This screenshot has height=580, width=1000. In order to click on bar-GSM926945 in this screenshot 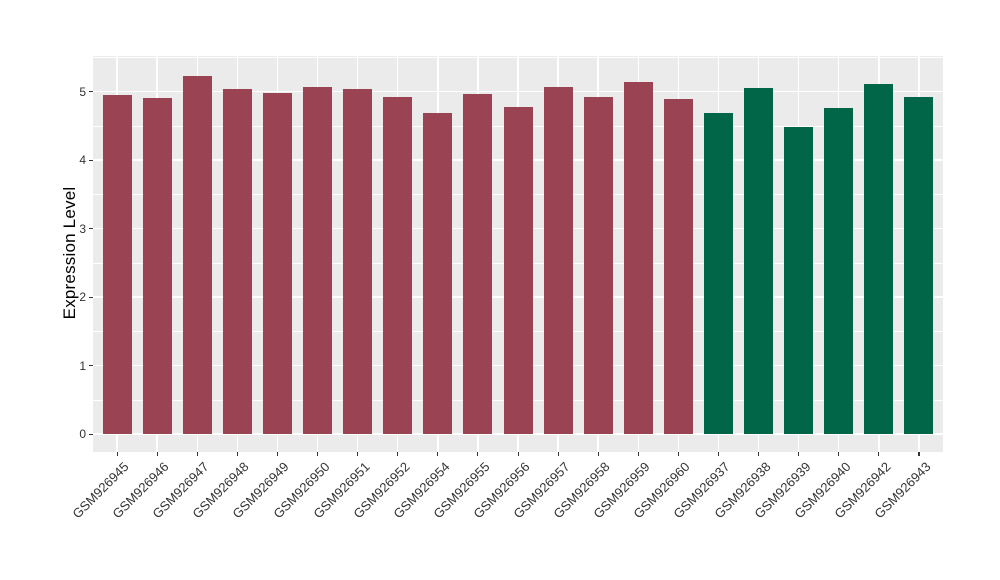, I will do `click(117, 264)`.